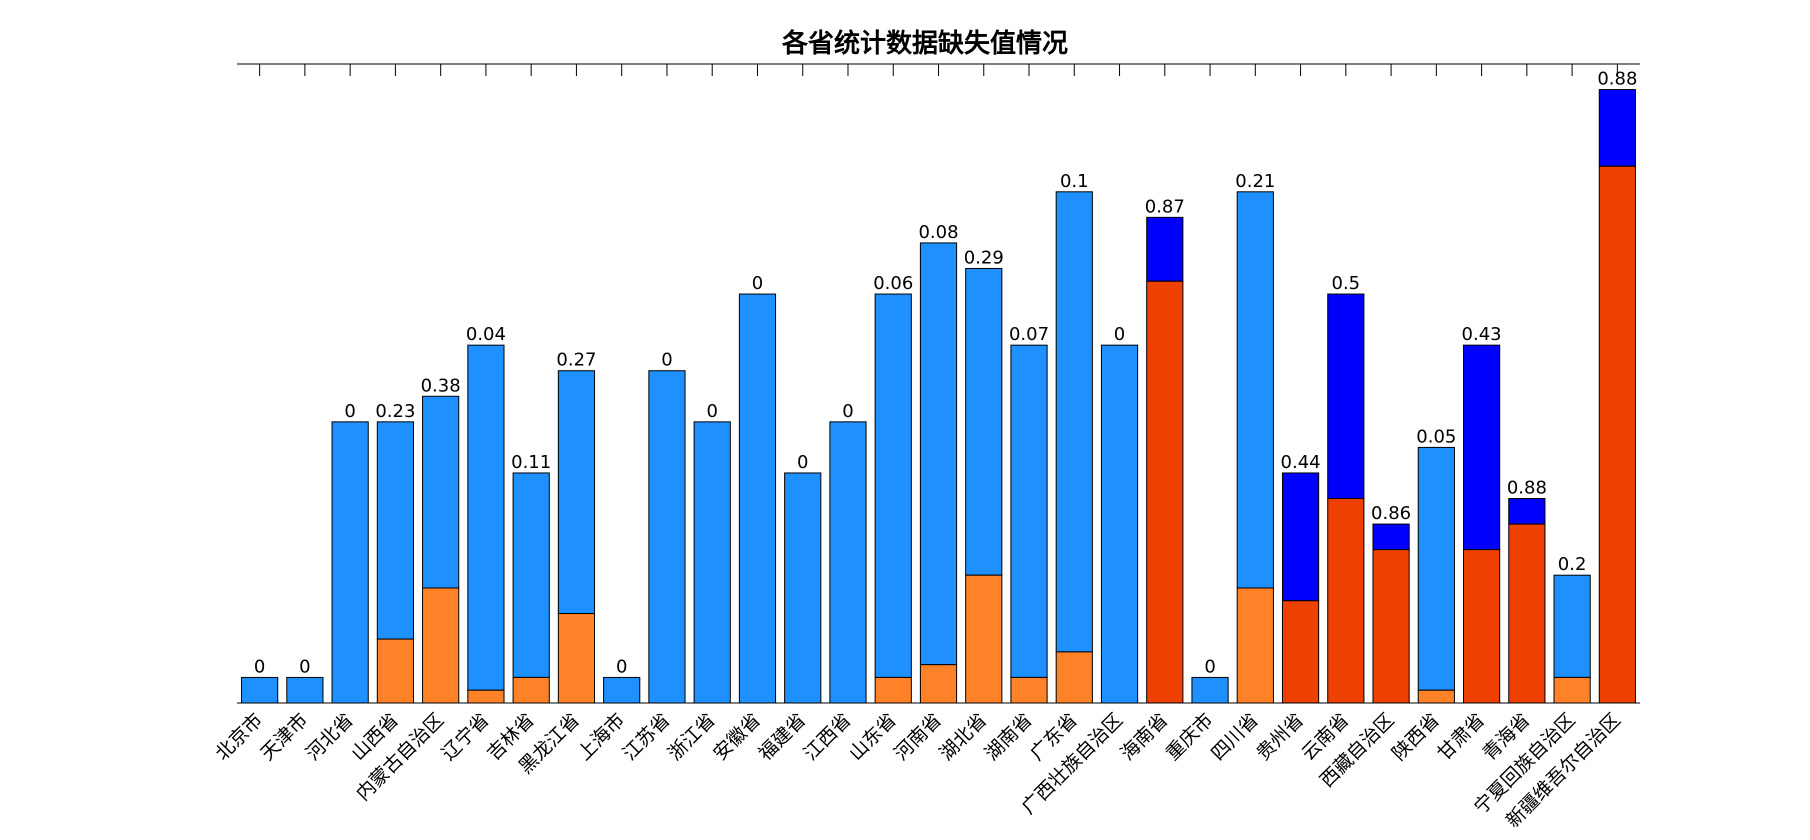 This screenshot has width=1810, height=840. What do you see at coordinates (1572, 564) in the screenshot?
I see `data-label-29: 0.2` at bounding box center [1572, 564].